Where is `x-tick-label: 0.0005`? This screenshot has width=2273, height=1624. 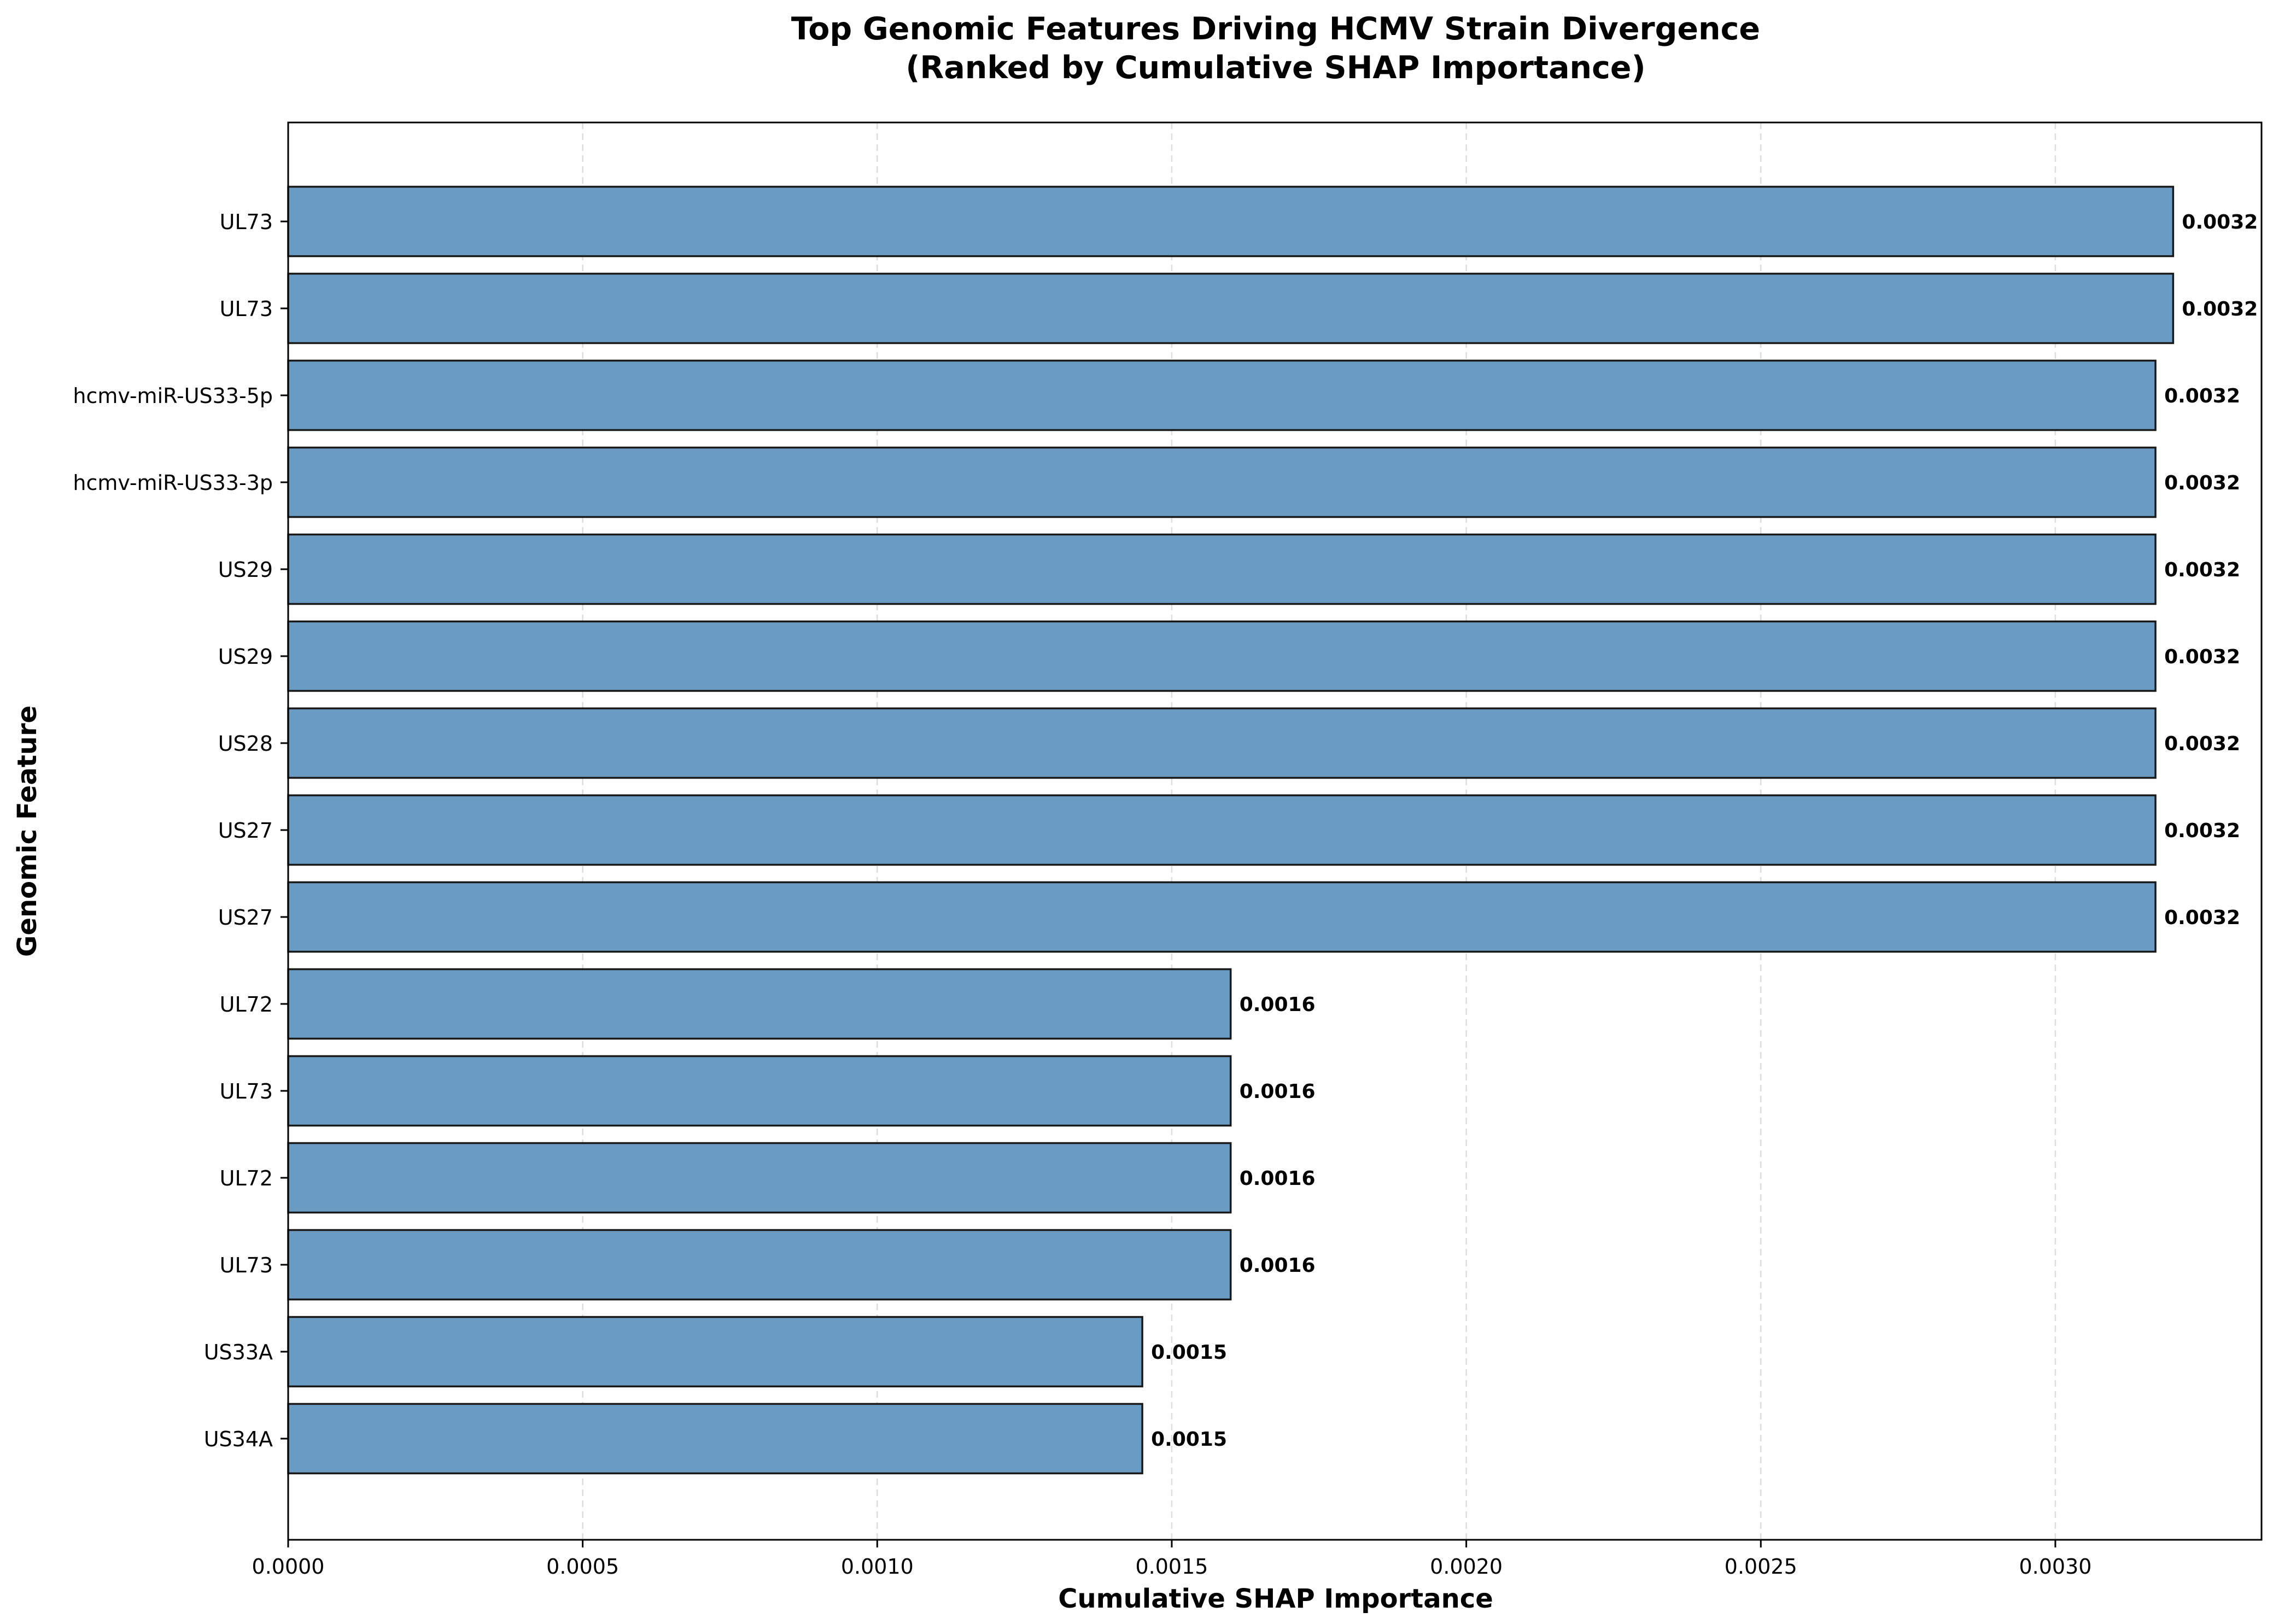
x-tick-label: 0.0005 is located at coordinates (582, 1567).